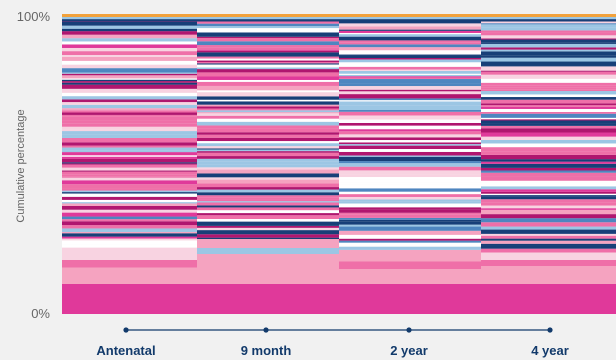 This screenshot has height=360, width=616. What do you see at coordinates (266, 350) in the screenshot?
I see `x-tick-label-1: 9 month` at bounding box center [266, 350].